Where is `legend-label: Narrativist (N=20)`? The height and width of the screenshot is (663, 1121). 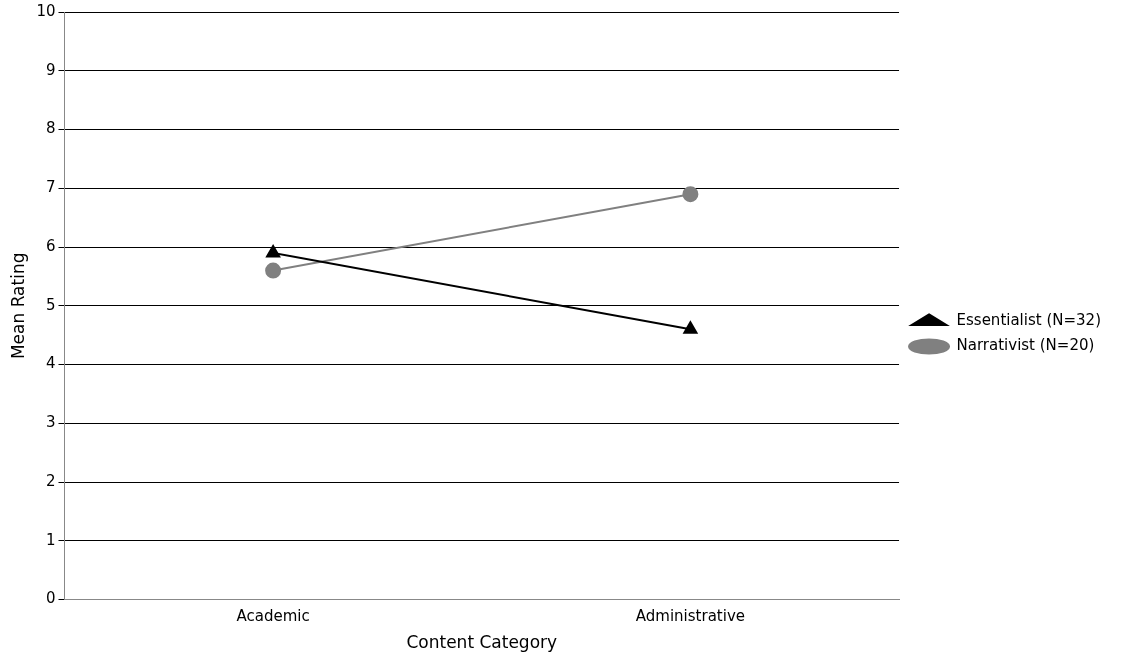 legend-label: Narrativist (N=20) is located at coordinates (1025, 345).